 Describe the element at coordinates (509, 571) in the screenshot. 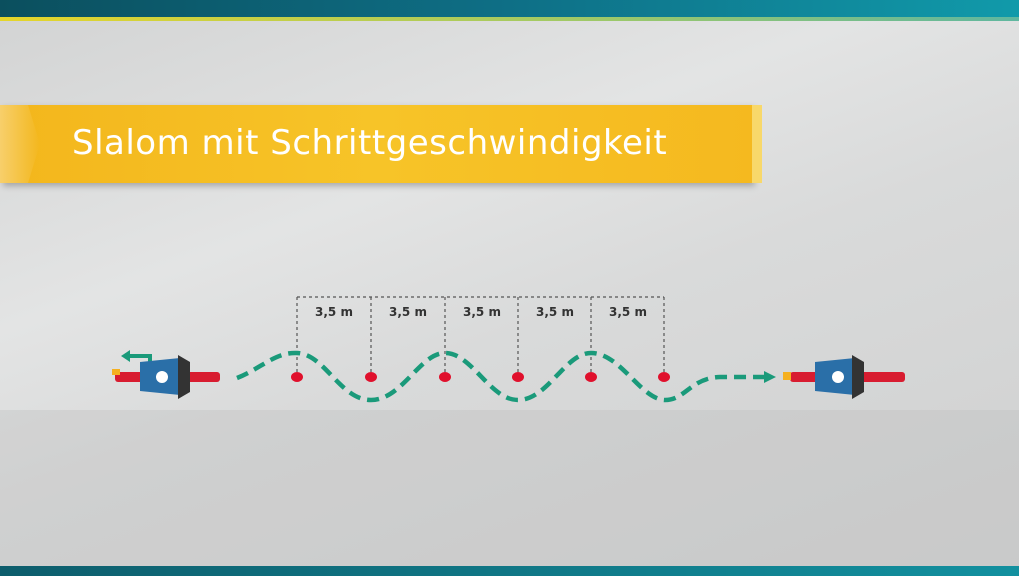

I see `bottom-bar` at that location.